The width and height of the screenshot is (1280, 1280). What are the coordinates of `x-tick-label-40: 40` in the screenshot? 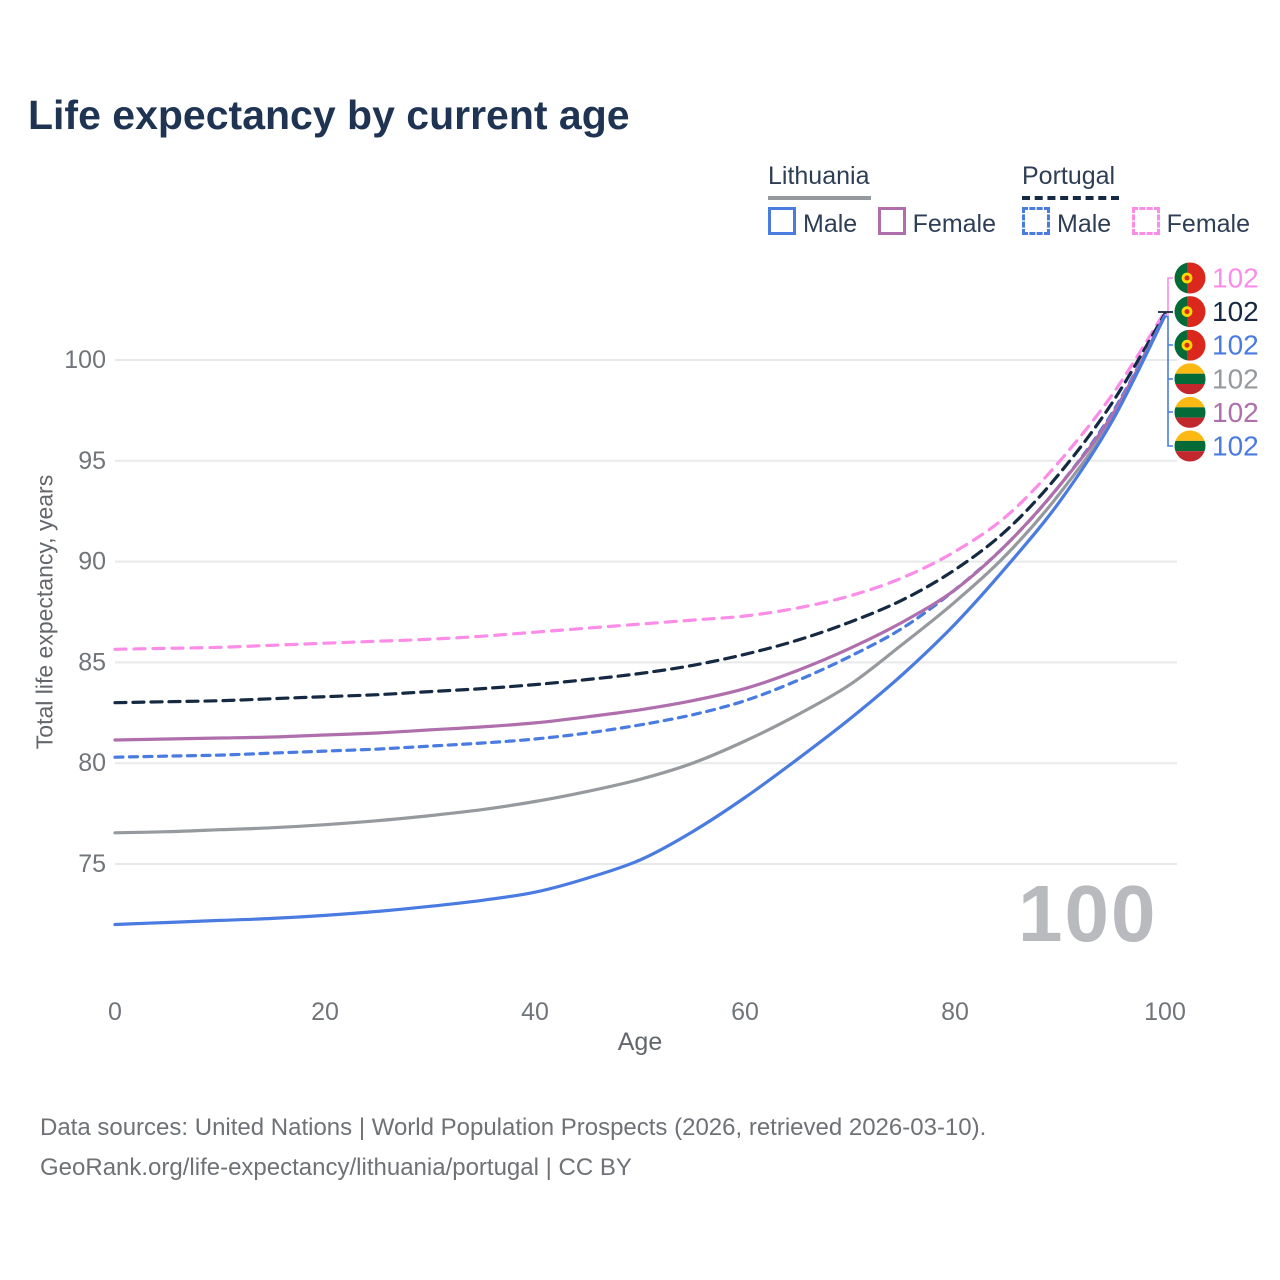 It's located at (535, 1012).